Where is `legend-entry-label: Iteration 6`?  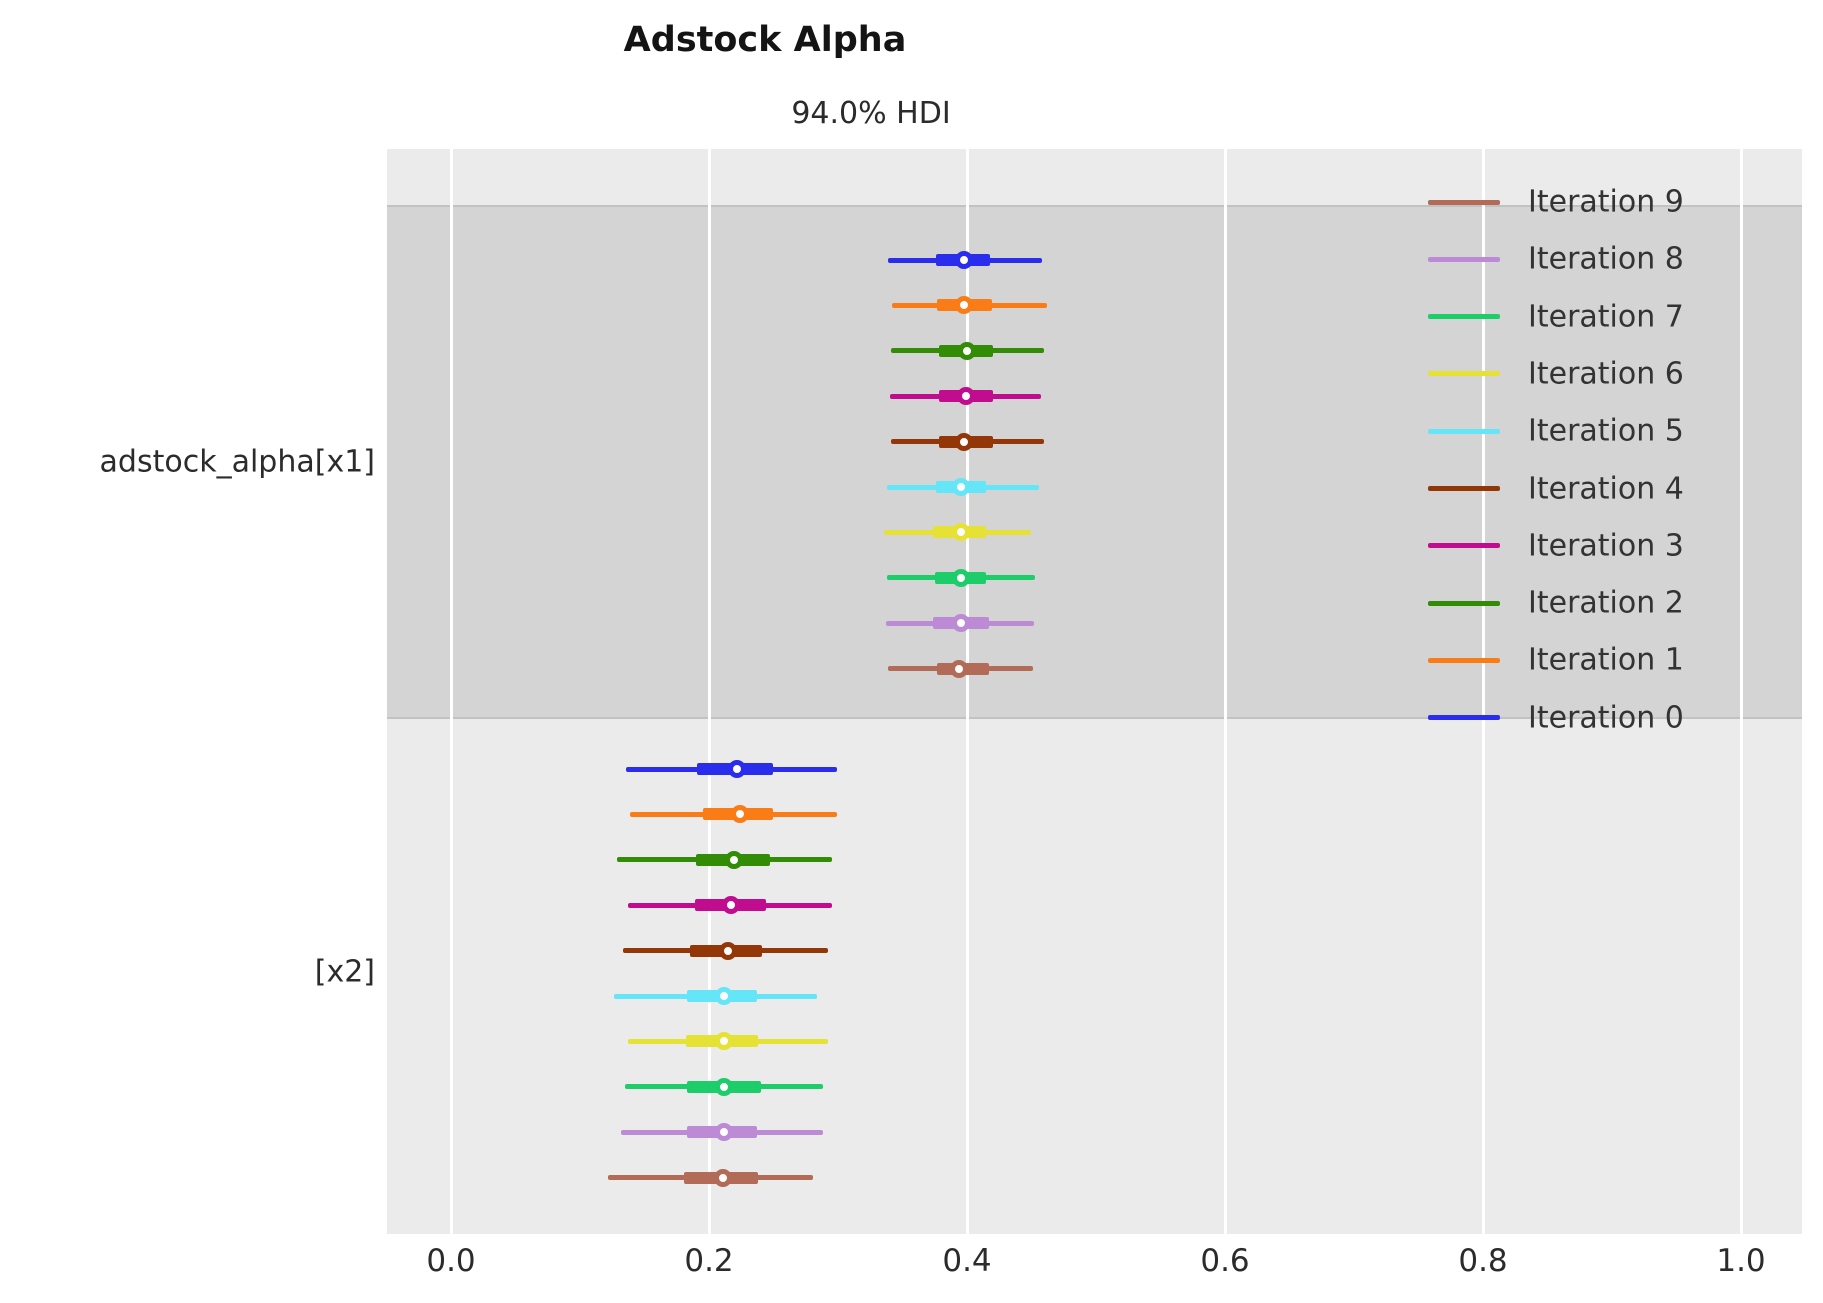 legend-entry-label: Iteration 6 is located at coordinates (1606, 374).